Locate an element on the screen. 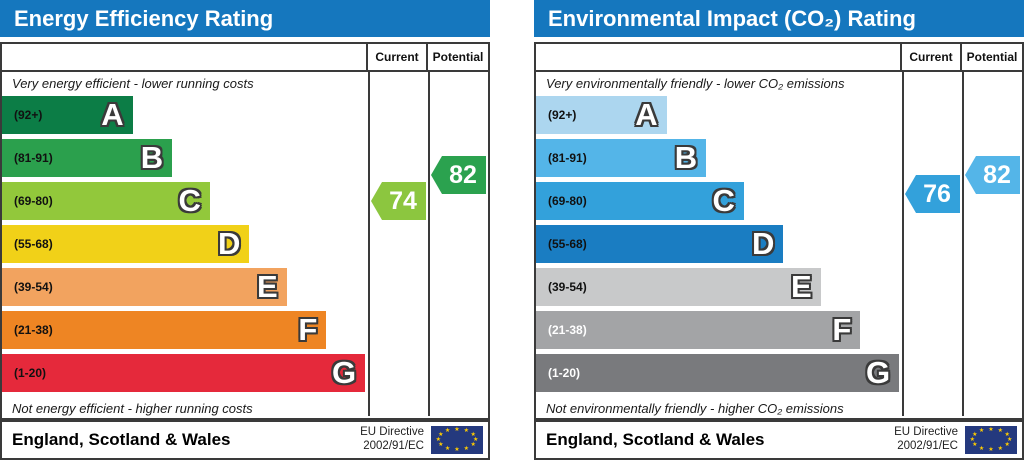 This screenshot has width=1024, height=460. current-rating-arrow: 76 is located at coordinates (932, 194).